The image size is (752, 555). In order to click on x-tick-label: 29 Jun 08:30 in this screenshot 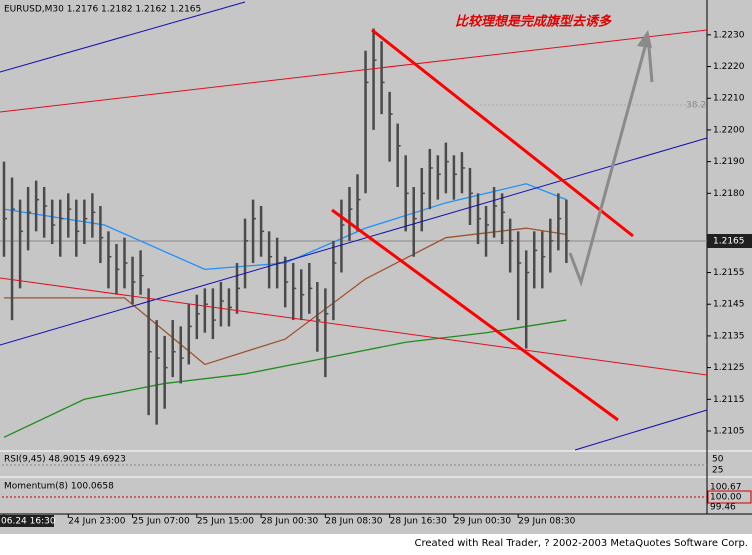, I will do `click(546, 522)`.